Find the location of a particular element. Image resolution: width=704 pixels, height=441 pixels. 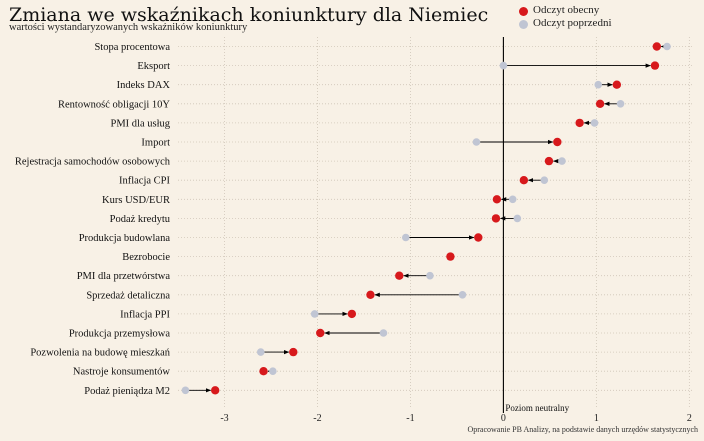

x-tick-label: -2 is located at coordinates (317, 418).